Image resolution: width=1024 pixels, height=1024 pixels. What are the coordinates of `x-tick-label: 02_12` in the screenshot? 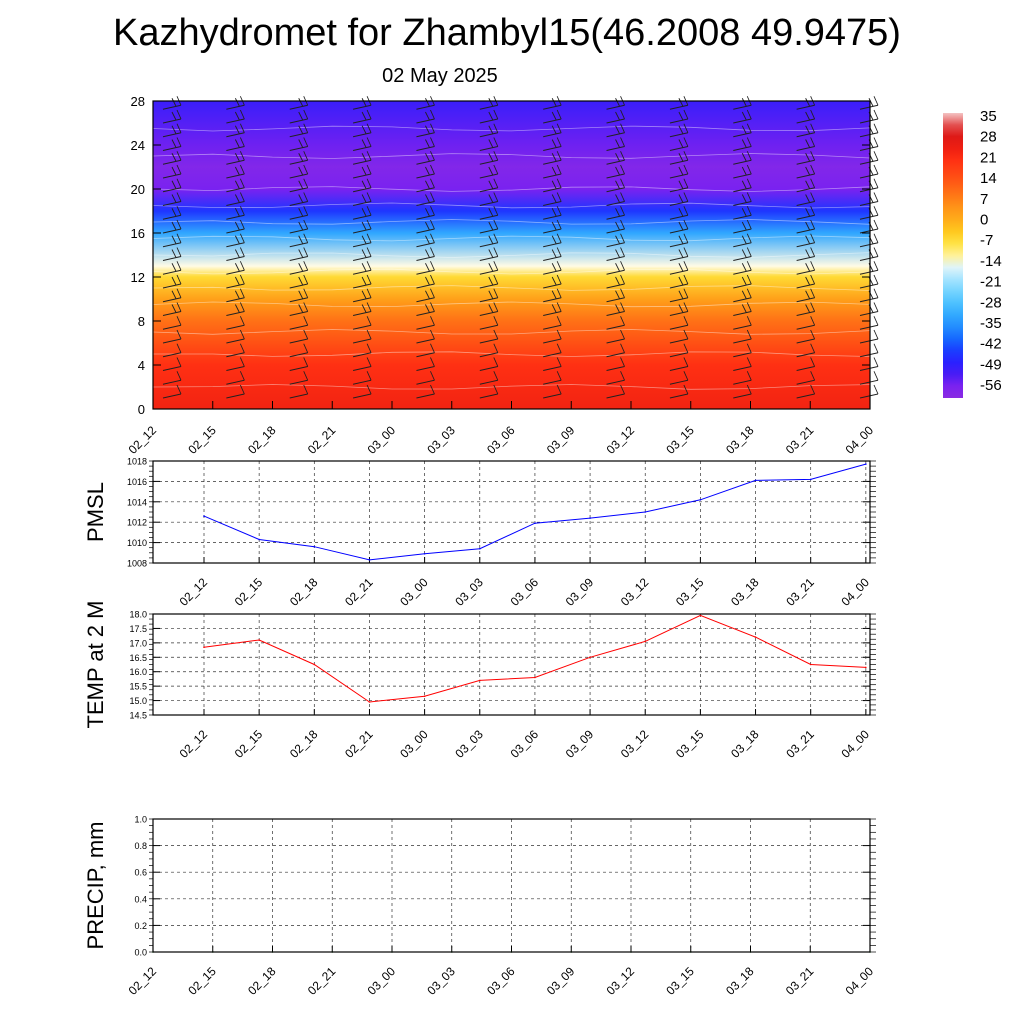 It's located at (194, 744).